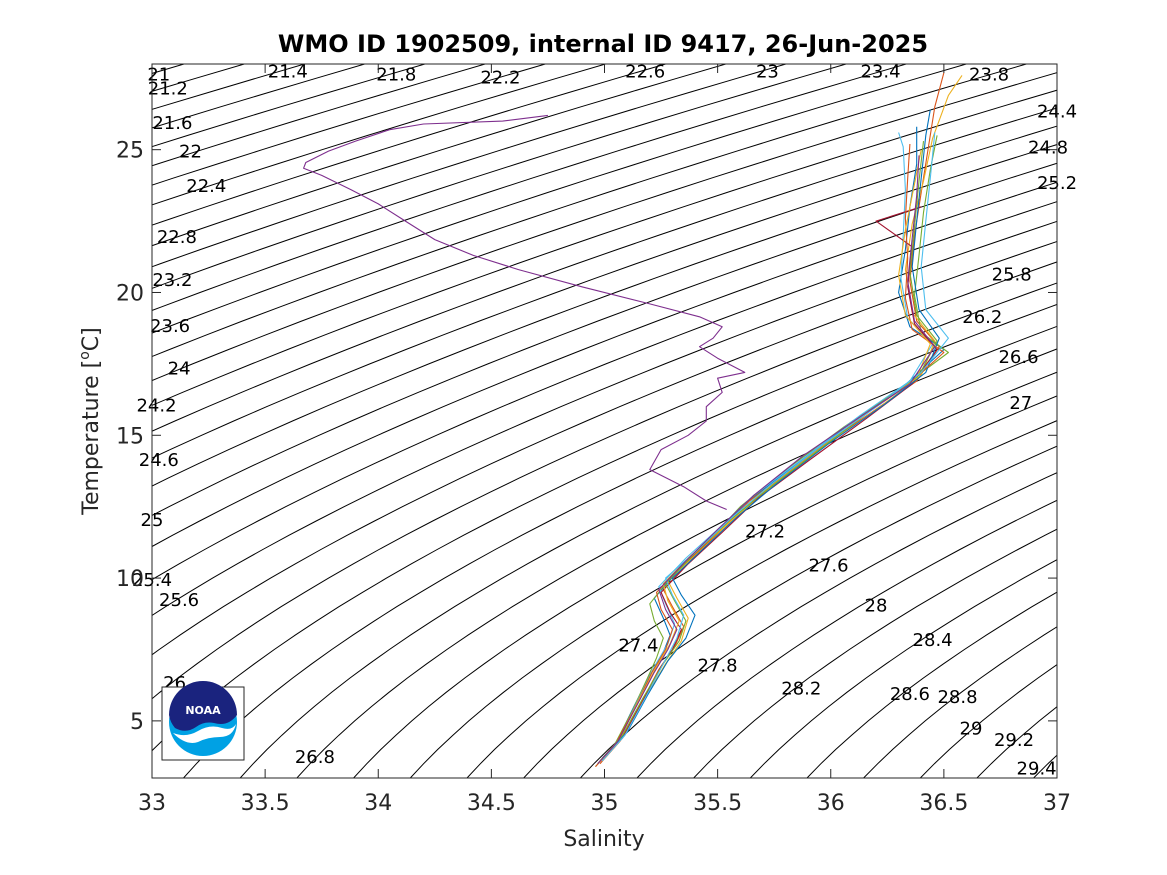 Image resolution: width=1167 pixels, height=875 pixels. I want to click on x-tick-label: 33, so click(152, 803).